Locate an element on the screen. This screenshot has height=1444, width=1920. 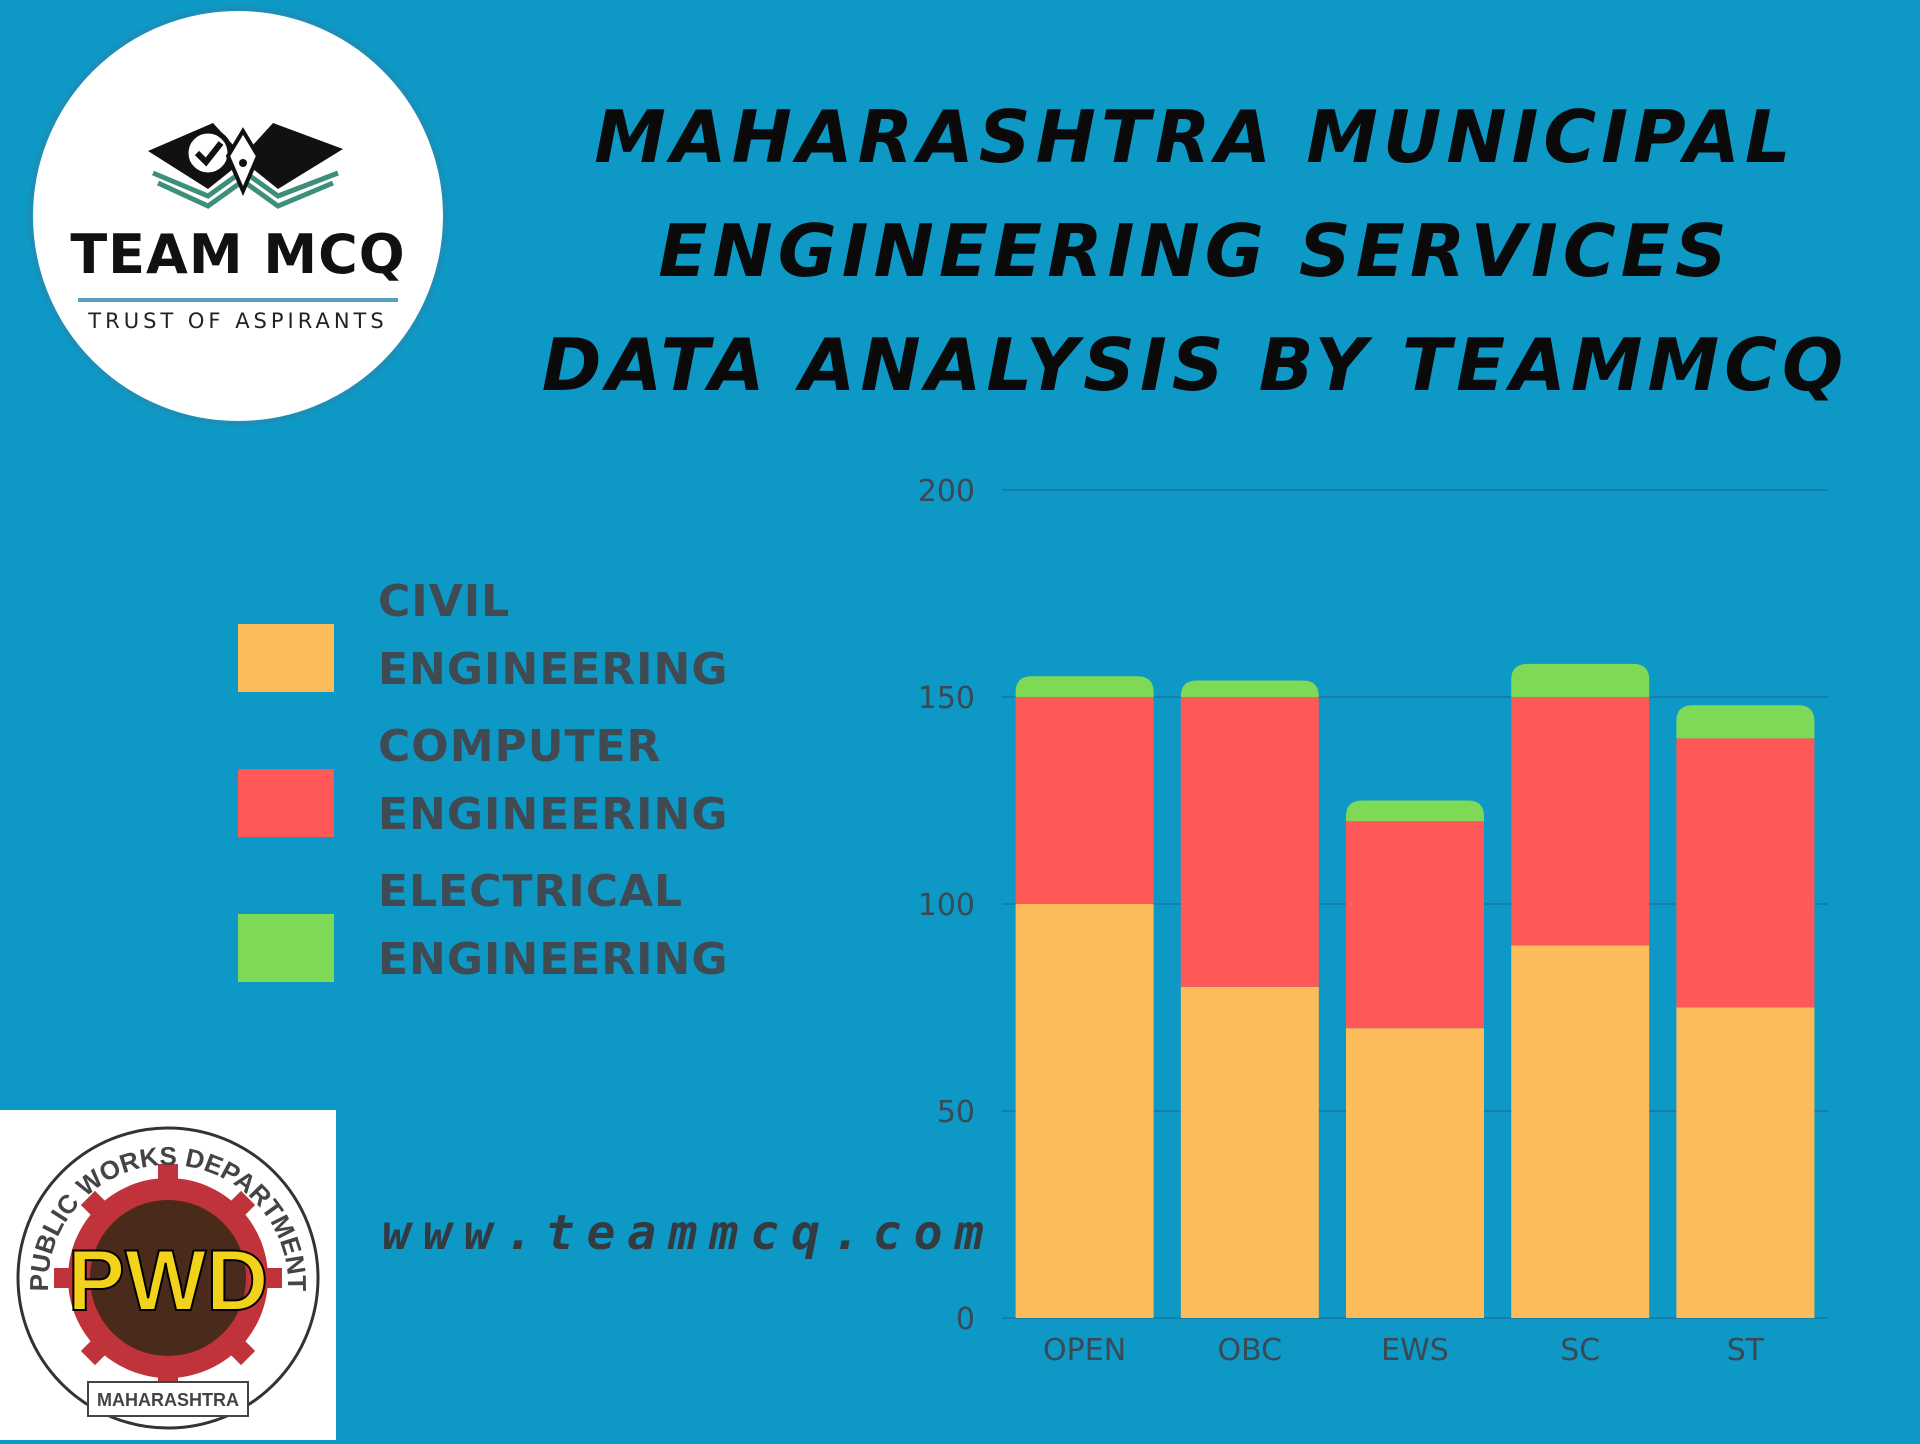
y-tick-label: 0 is located at coordinates (965, 1319).